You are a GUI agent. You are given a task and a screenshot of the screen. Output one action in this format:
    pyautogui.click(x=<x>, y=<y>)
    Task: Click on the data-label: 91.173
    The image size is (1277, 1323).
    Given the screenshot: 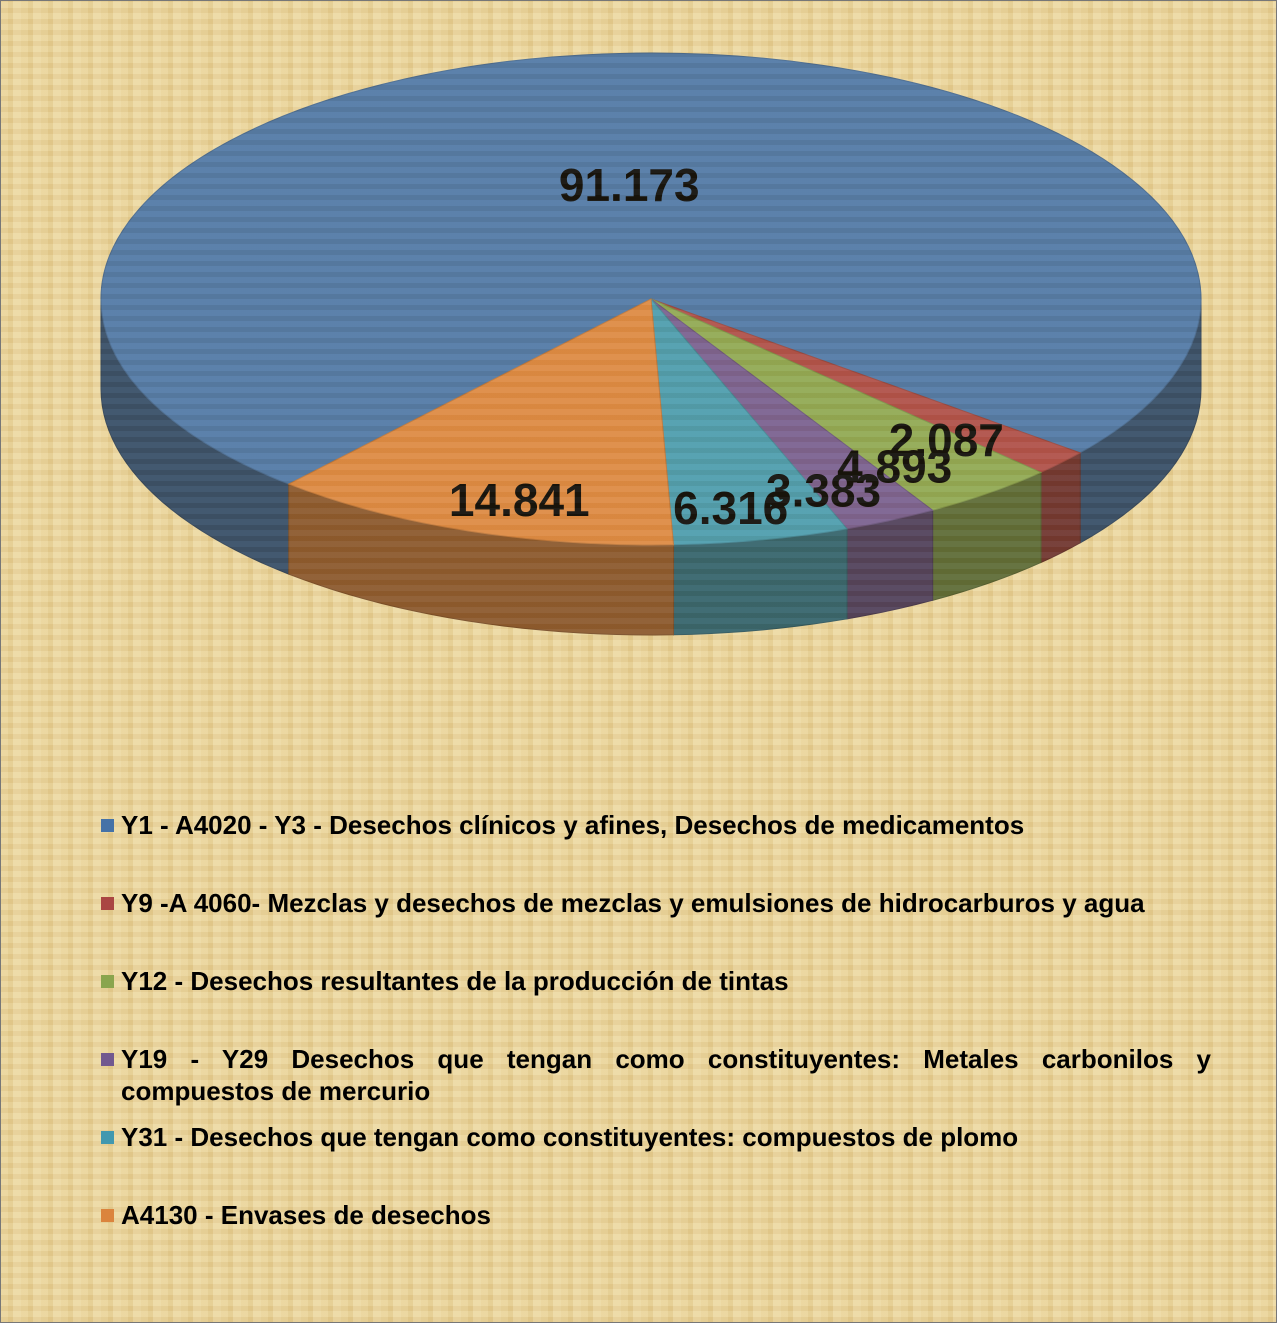 What is the action you would take?
    pyautogui.click(x=629, y=185)
    